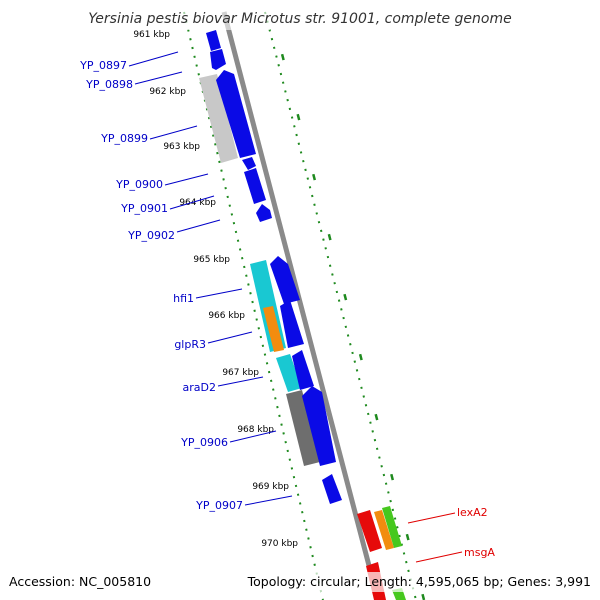 The height and width of the screenshot is (600, 600). Describe the element at coordinates (190, 344) in the screenshot. I see `gene-label: glpR3` at that location.